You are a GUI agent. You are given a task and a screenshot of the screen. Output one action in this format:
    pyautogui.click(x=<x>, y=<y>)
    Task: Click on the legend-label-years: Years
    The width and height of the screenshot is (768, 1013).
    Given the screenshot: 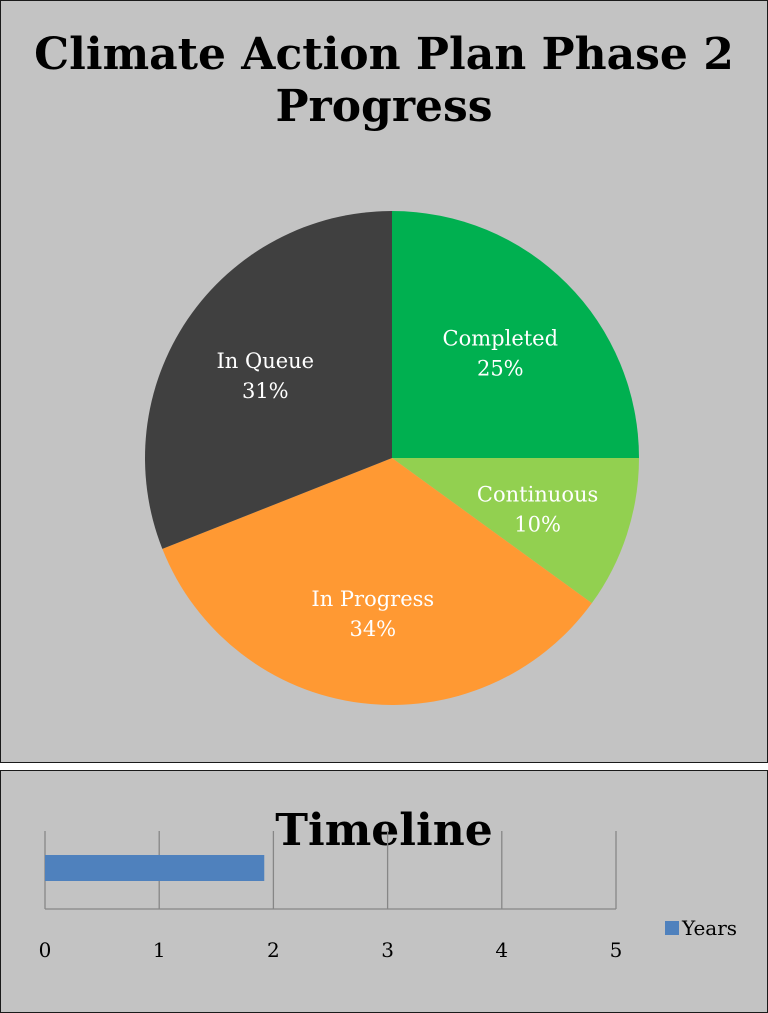 What is the action you would take?
    pyautogui.click(x=709, y=928)
    